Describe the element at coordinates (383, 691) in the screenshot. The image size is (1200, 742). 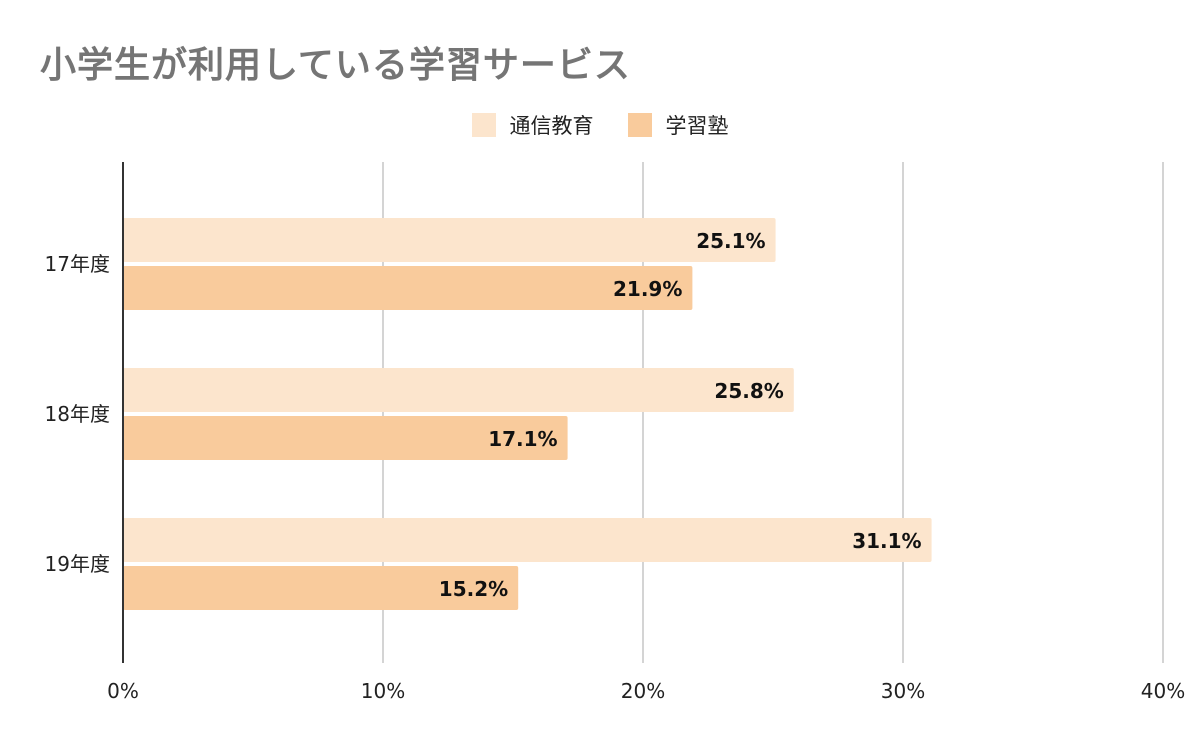
I see `x-tick-label-10: 10%` at that location.